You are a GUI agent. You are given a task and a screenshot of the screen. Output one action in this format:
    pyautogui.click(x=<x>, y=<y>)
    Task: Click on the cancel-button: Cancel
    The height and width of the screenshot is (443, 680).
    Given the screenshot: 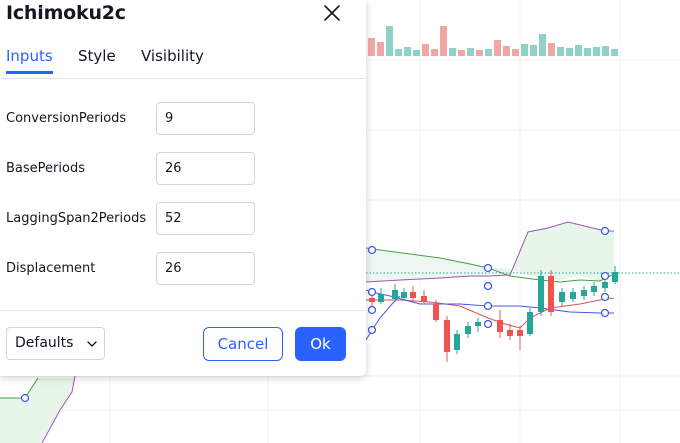 What is the action you would take?
    pyautogui.click(x=243, y=344)
    